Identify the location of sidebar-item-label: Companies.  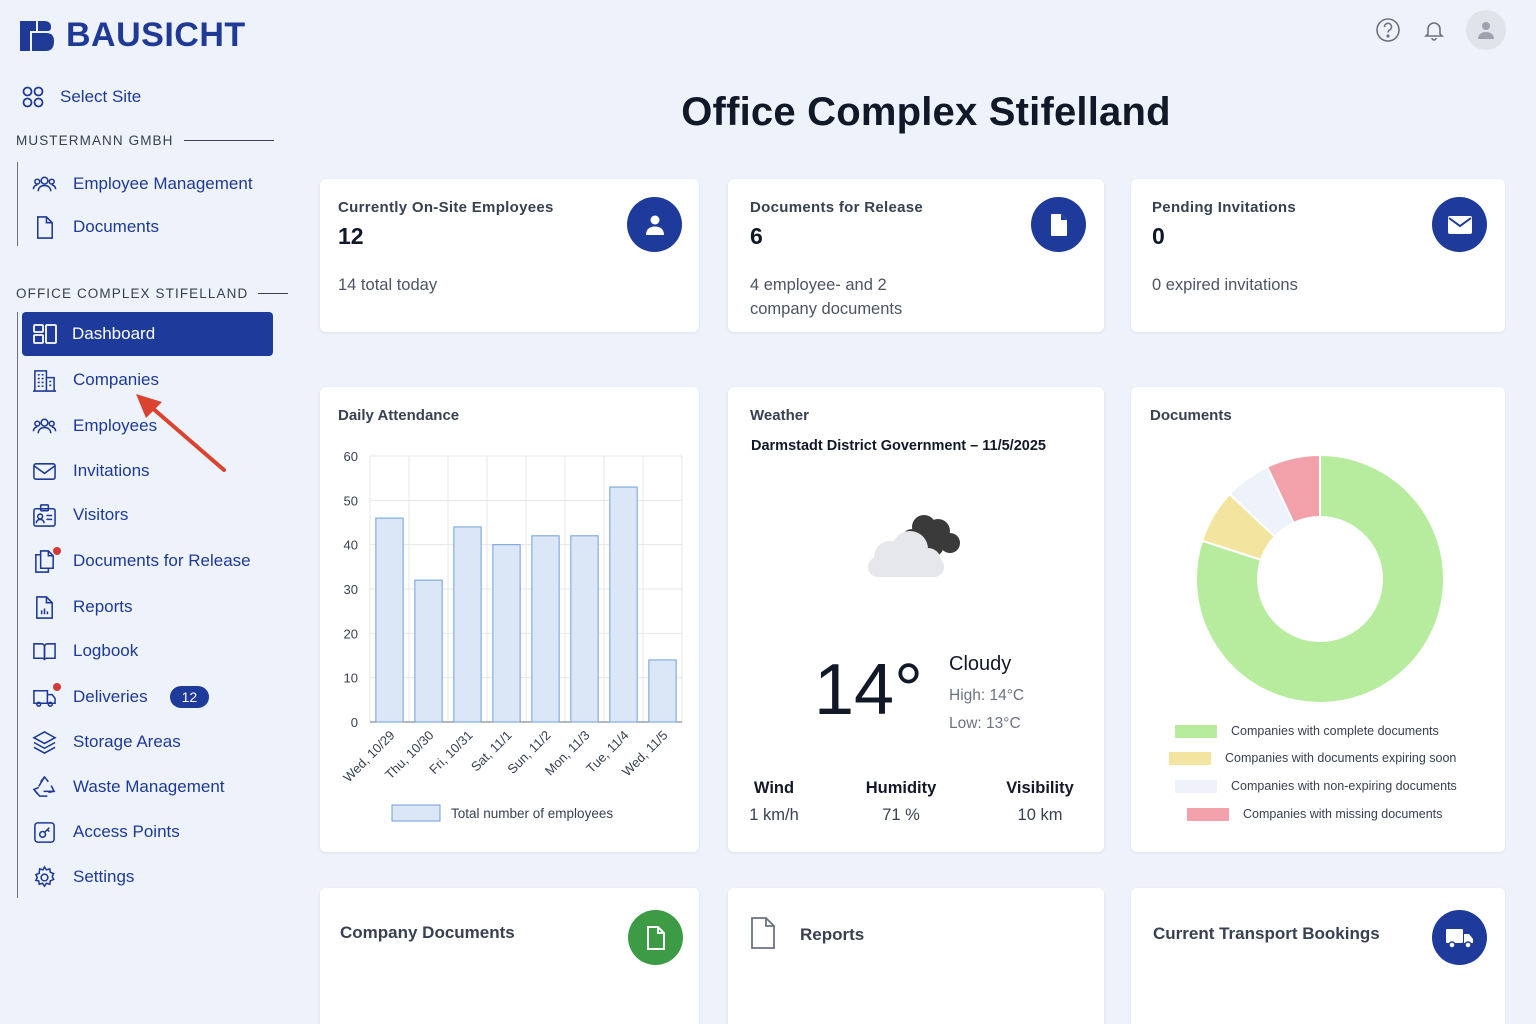
(116, 379).